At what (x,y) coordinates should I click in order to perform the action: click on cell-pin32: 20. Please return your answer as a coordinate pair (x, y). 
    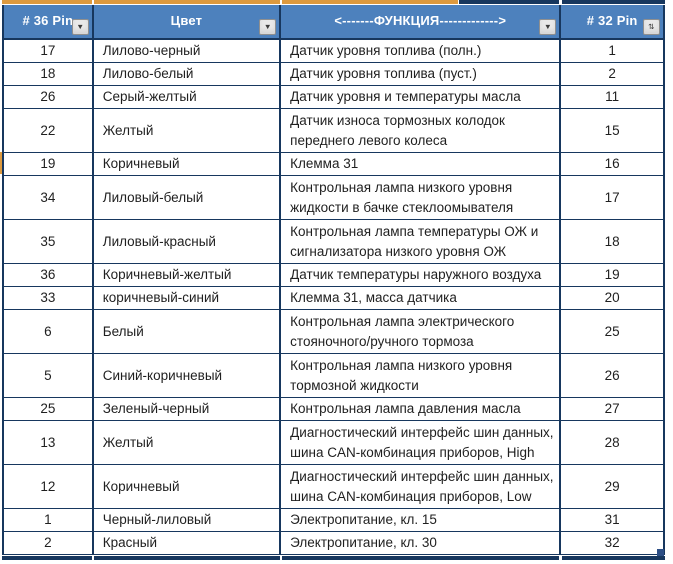
    Looking at the image, I should click on (613, 298).